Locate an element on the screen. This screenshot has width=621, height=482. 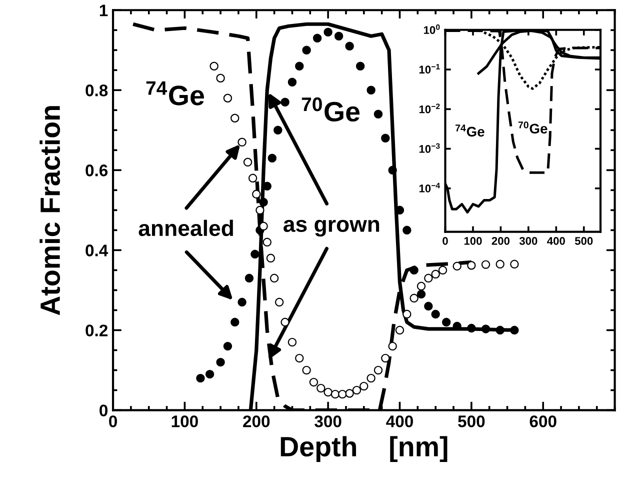
y-tick-label: 10$^{−1}$ is located at coordinates (429, 69).